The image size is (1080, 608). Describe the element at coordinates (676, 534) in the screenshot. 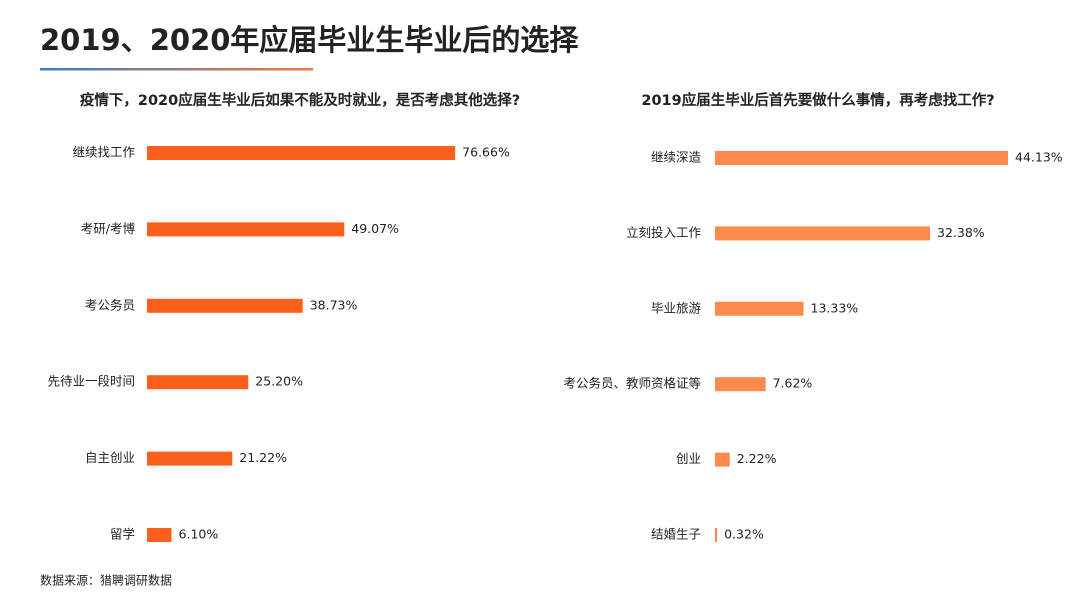

I see `category-label: 结婚生子` at that location.